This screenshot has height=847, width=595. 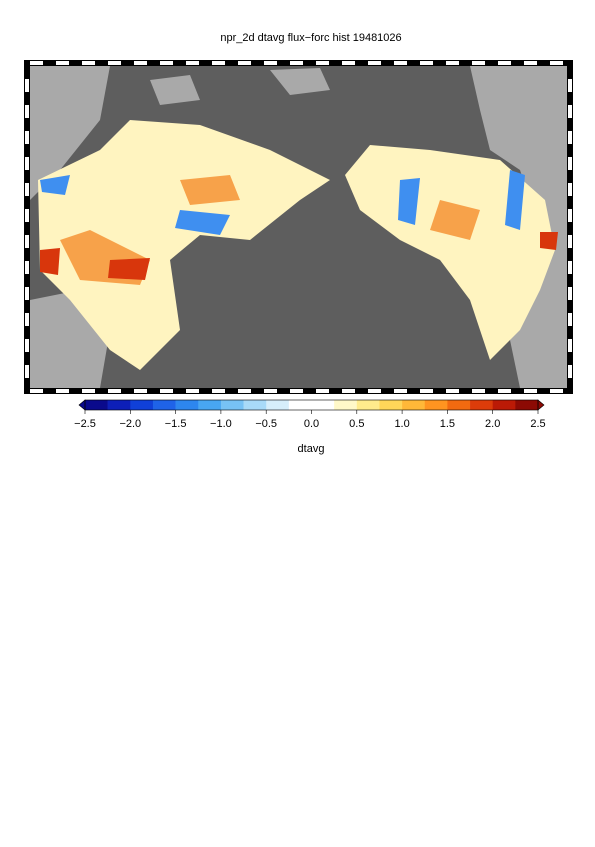 I want to click on colorbar: −2.5 −2.0 −1.5 −1.0 −0.5 0.0 0.5 1.0 1.5 2.0 2.5, so click(x=310, y=414).